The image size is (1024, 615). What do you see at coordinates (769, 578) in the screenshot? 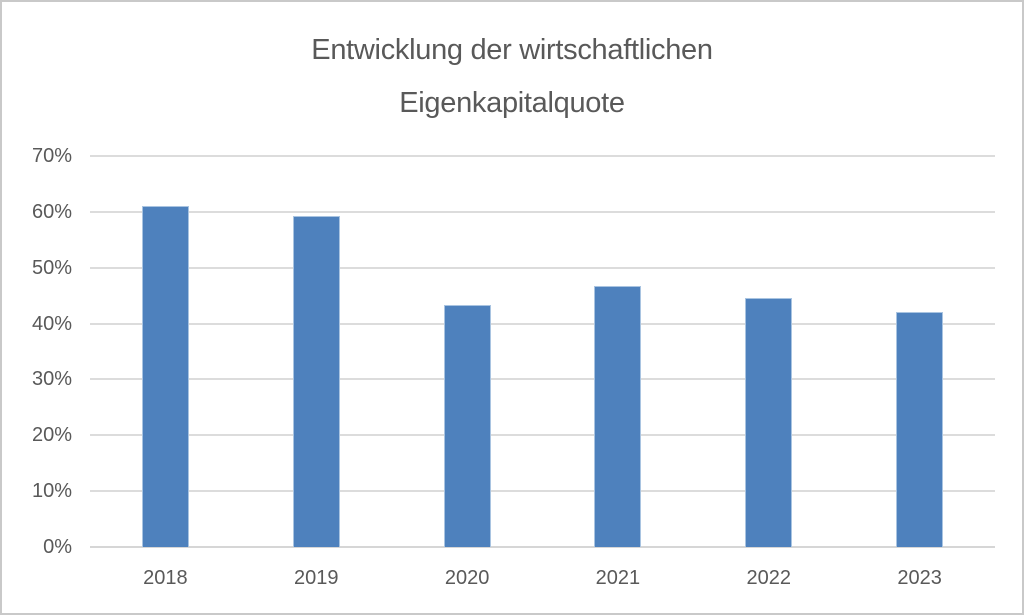
I see `x-axis-category-label: 2022` at bounding box center [769, 578].